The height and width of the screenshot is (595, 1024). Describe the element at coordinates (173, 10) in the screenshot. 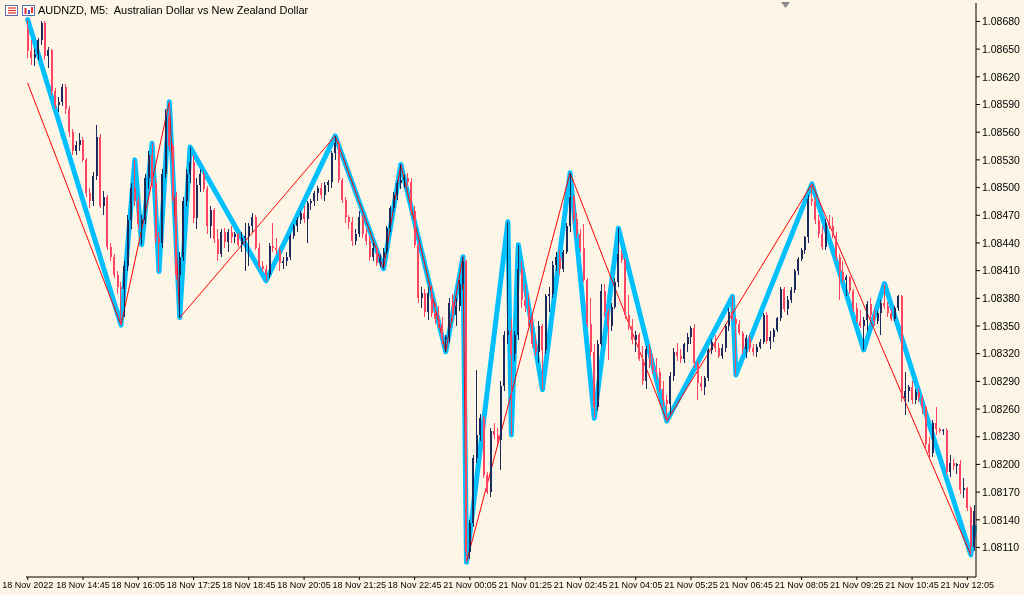

I see `chart-title: AUDNZD, M5: Australian Dollar vs New Zealand Dollar` at that location.